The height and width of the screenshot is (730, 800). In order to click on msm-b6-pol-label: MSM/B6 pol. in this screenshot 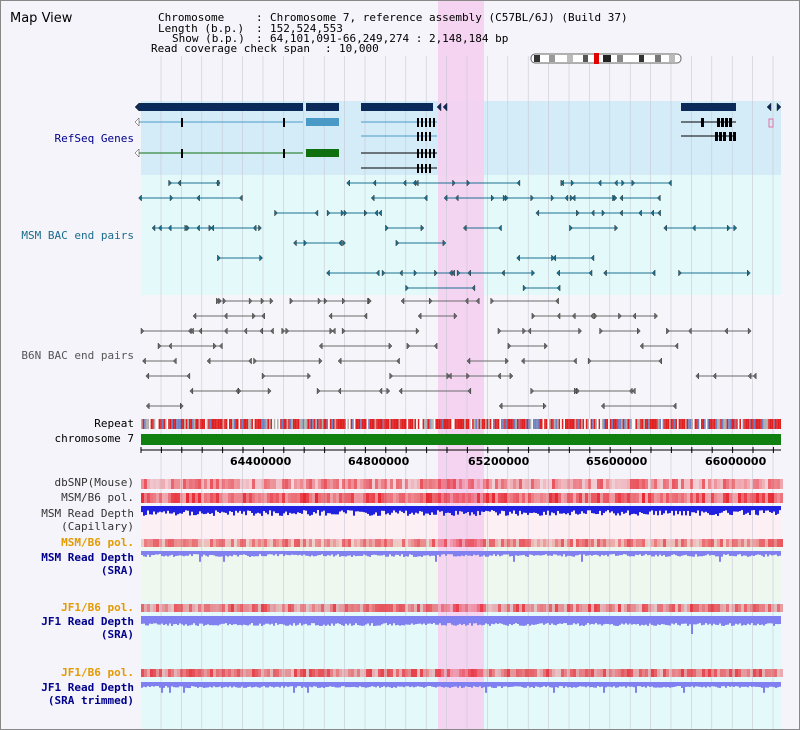, I will do `click(97, 497)`.